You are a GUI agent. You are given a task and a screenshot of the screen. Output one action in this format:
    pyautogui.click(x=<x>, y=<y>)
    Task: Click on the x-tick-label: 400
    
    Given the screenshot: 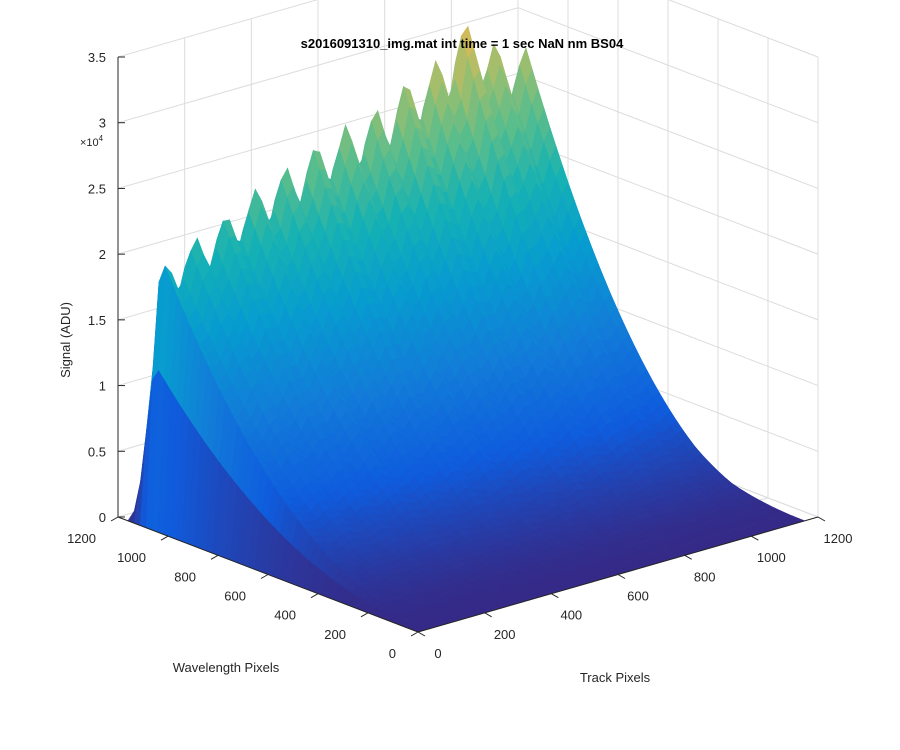 What is the action you would take?
    pyautogui.click(x=571, y=615)
    